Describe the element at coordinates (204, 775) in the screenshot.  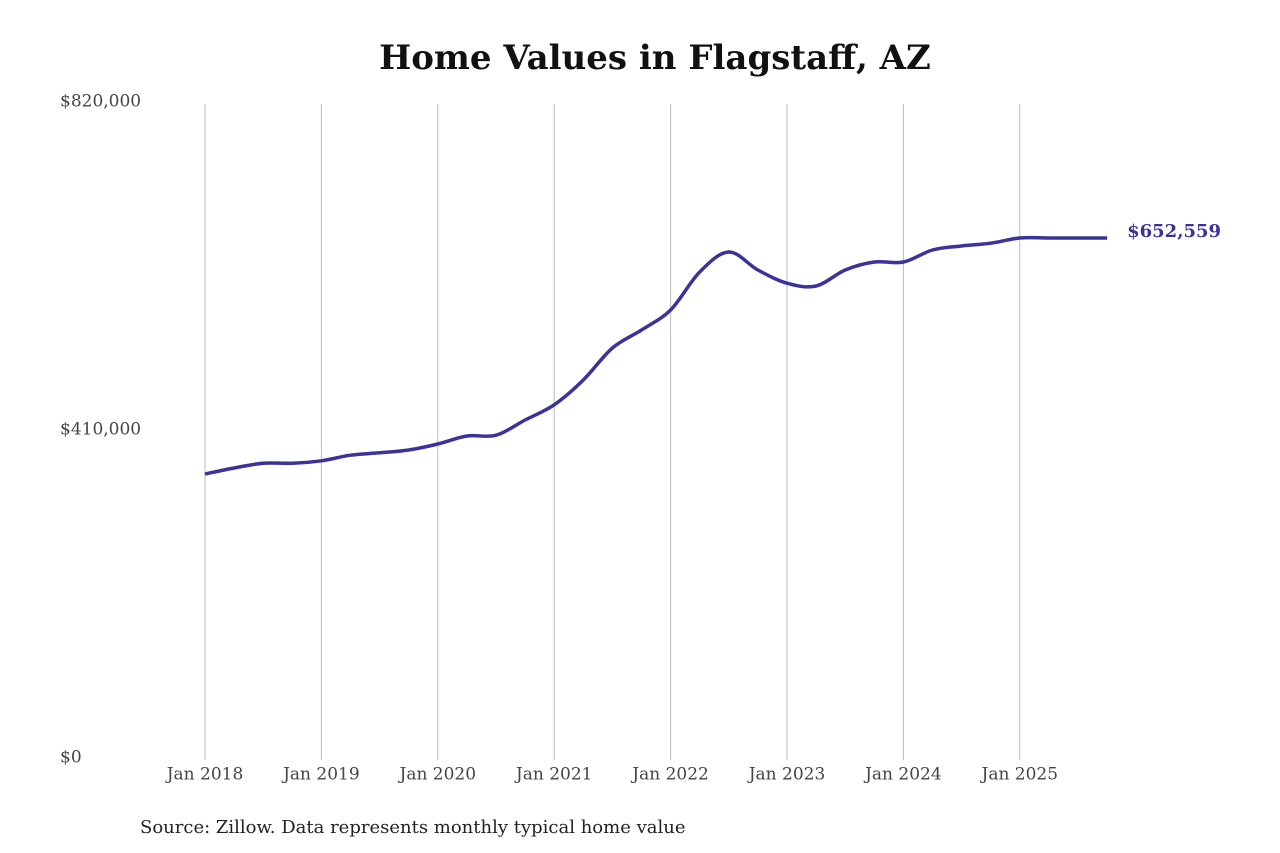
I see `x-tick-label: Jan 2018` at that location.